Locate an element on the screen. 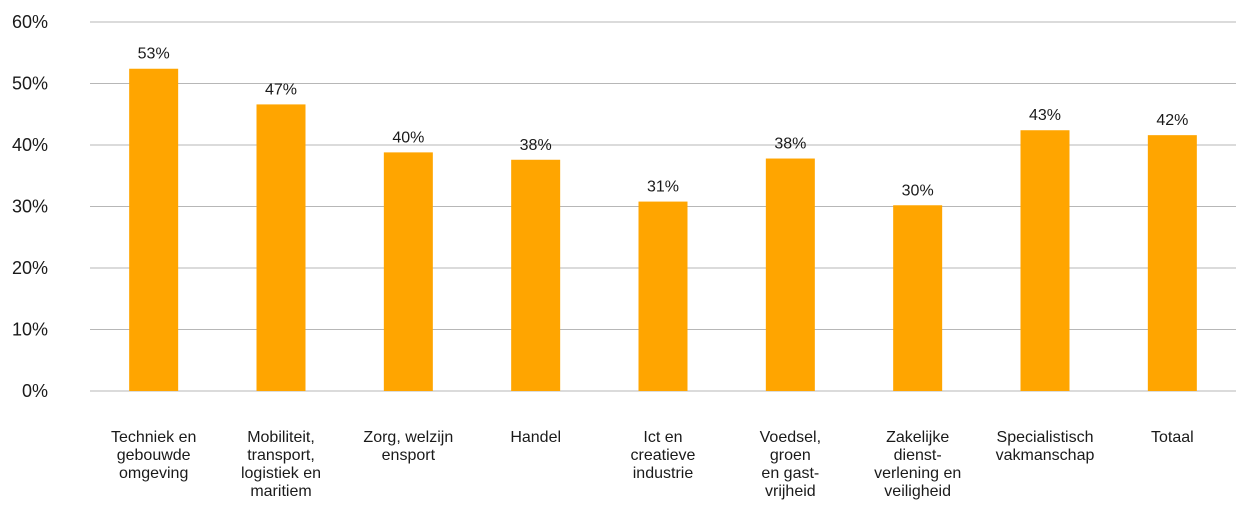  x-tick-label: Handel is located at coordinates (535, 437).